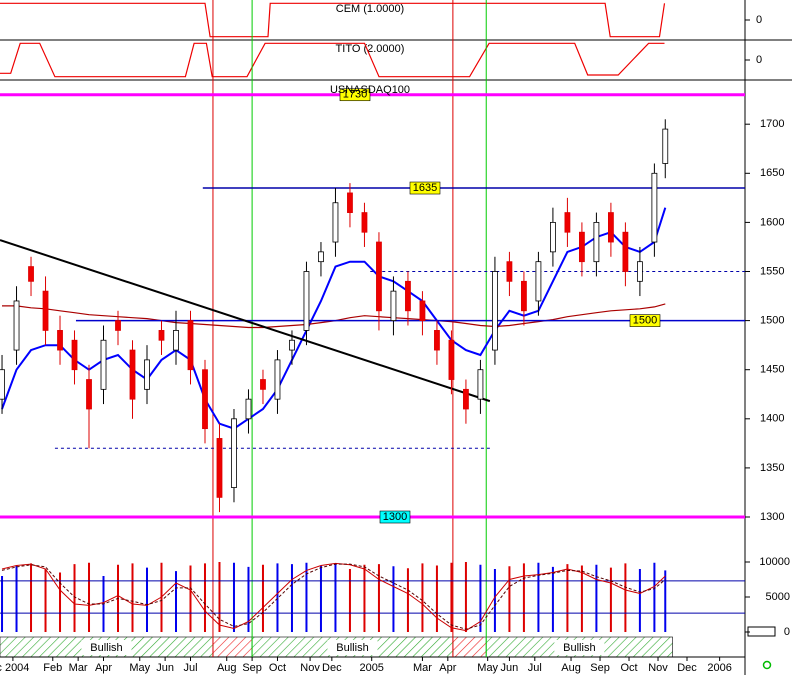  What do you see at coordinates (772, 370) in the screenshot?
I see `y-tick-label: 1450` at bounding box center [772, 370].